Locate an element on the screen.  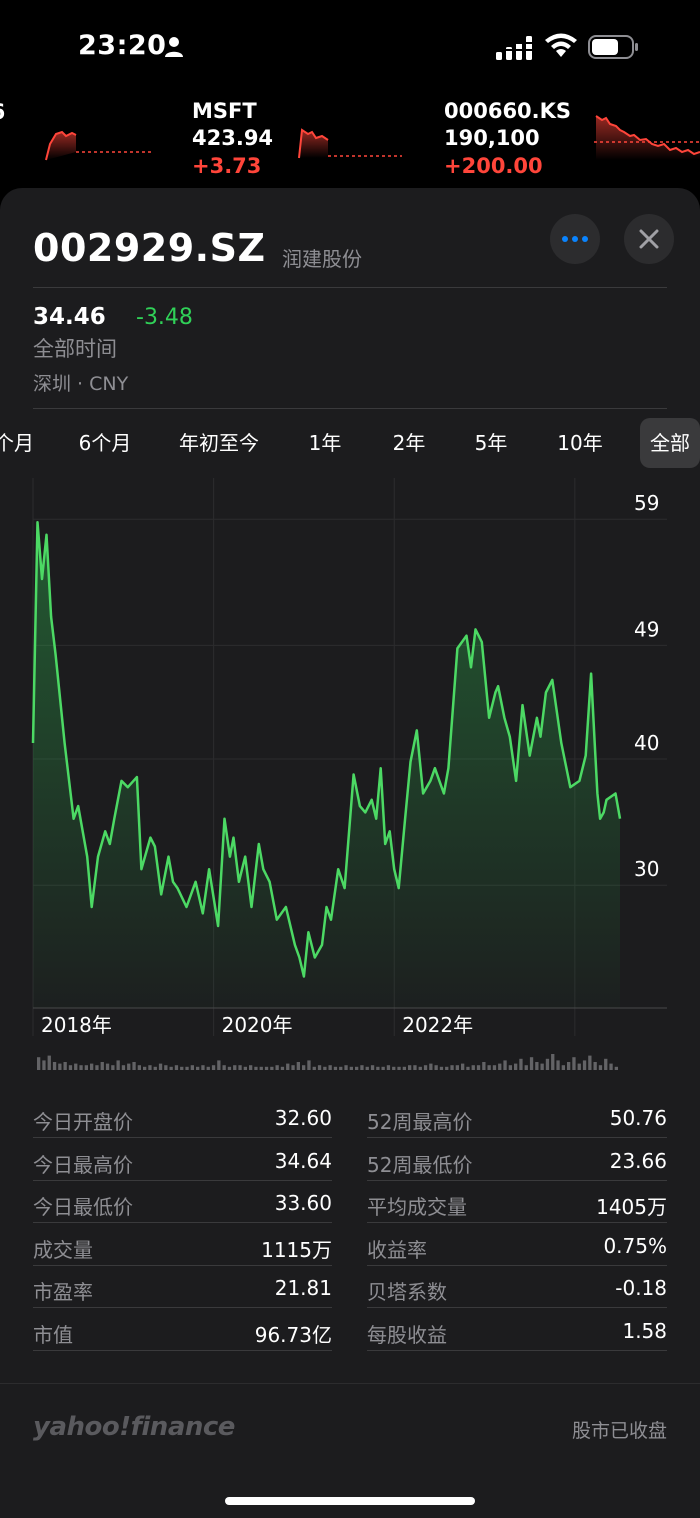
stat-label: 52周最低价 is located at coordinates (420, 1164).